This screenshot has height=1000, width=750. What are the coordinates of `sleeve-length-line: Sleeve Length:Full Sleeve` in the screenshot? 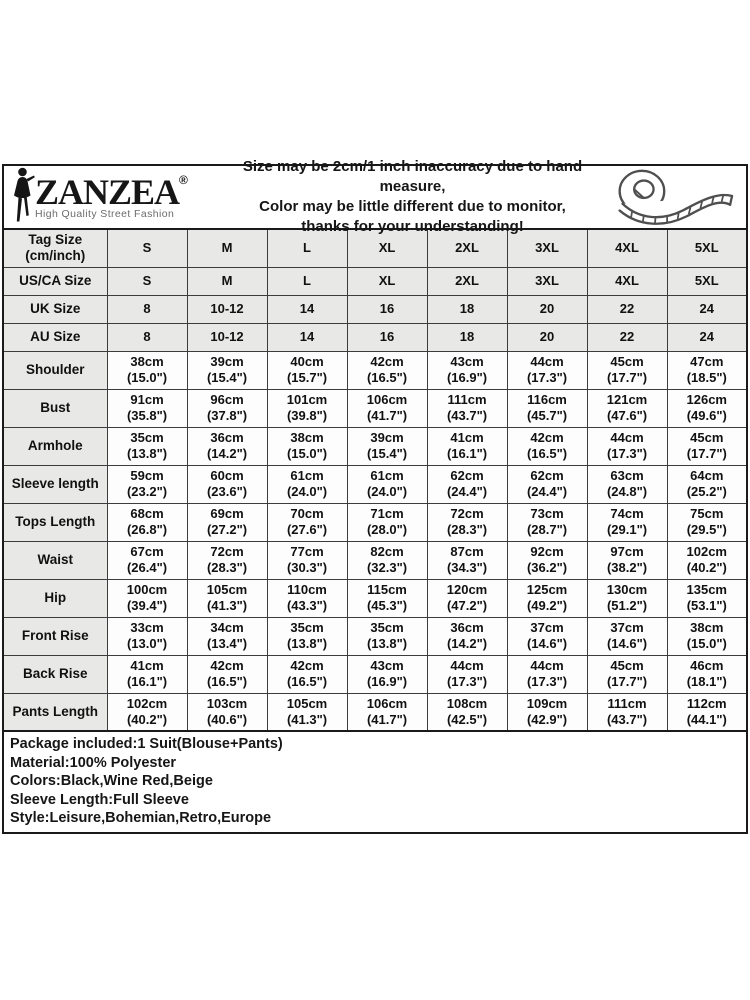 It's located at (99, 799).